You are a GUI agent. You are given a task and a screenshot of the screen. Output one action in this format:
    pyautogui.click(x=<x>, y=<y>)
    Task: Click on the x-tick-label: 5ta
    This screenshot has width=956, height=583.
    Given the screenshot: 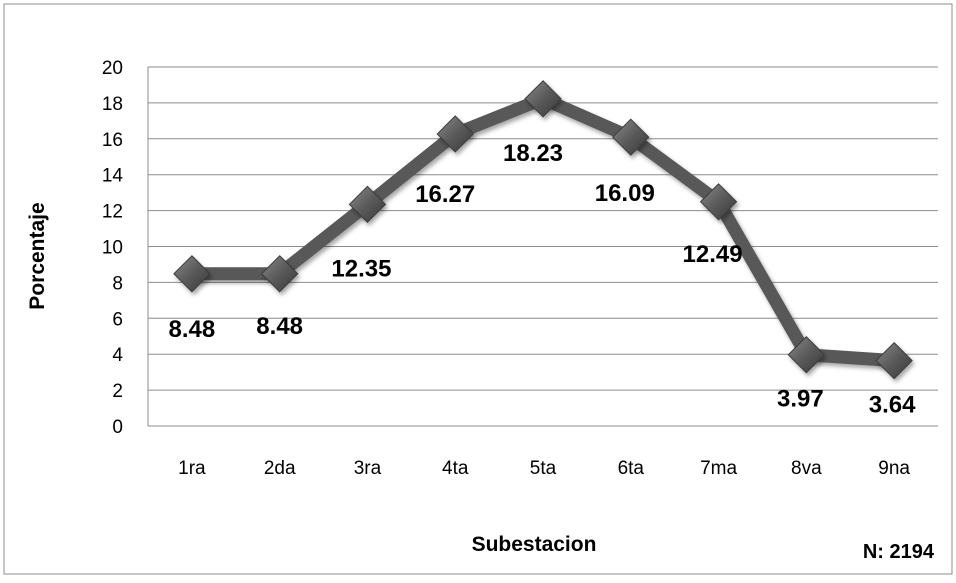 What is the action you would take?
    pyautogui.click(x=543, y=468)
    